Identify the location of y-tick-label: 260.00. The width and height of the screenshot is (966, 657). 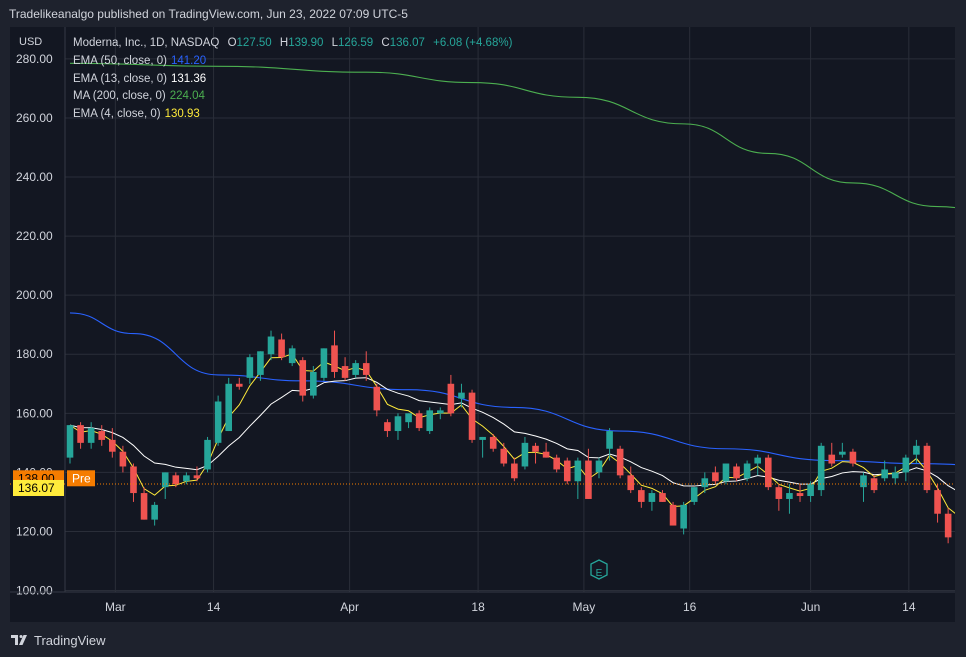
(34, 118).